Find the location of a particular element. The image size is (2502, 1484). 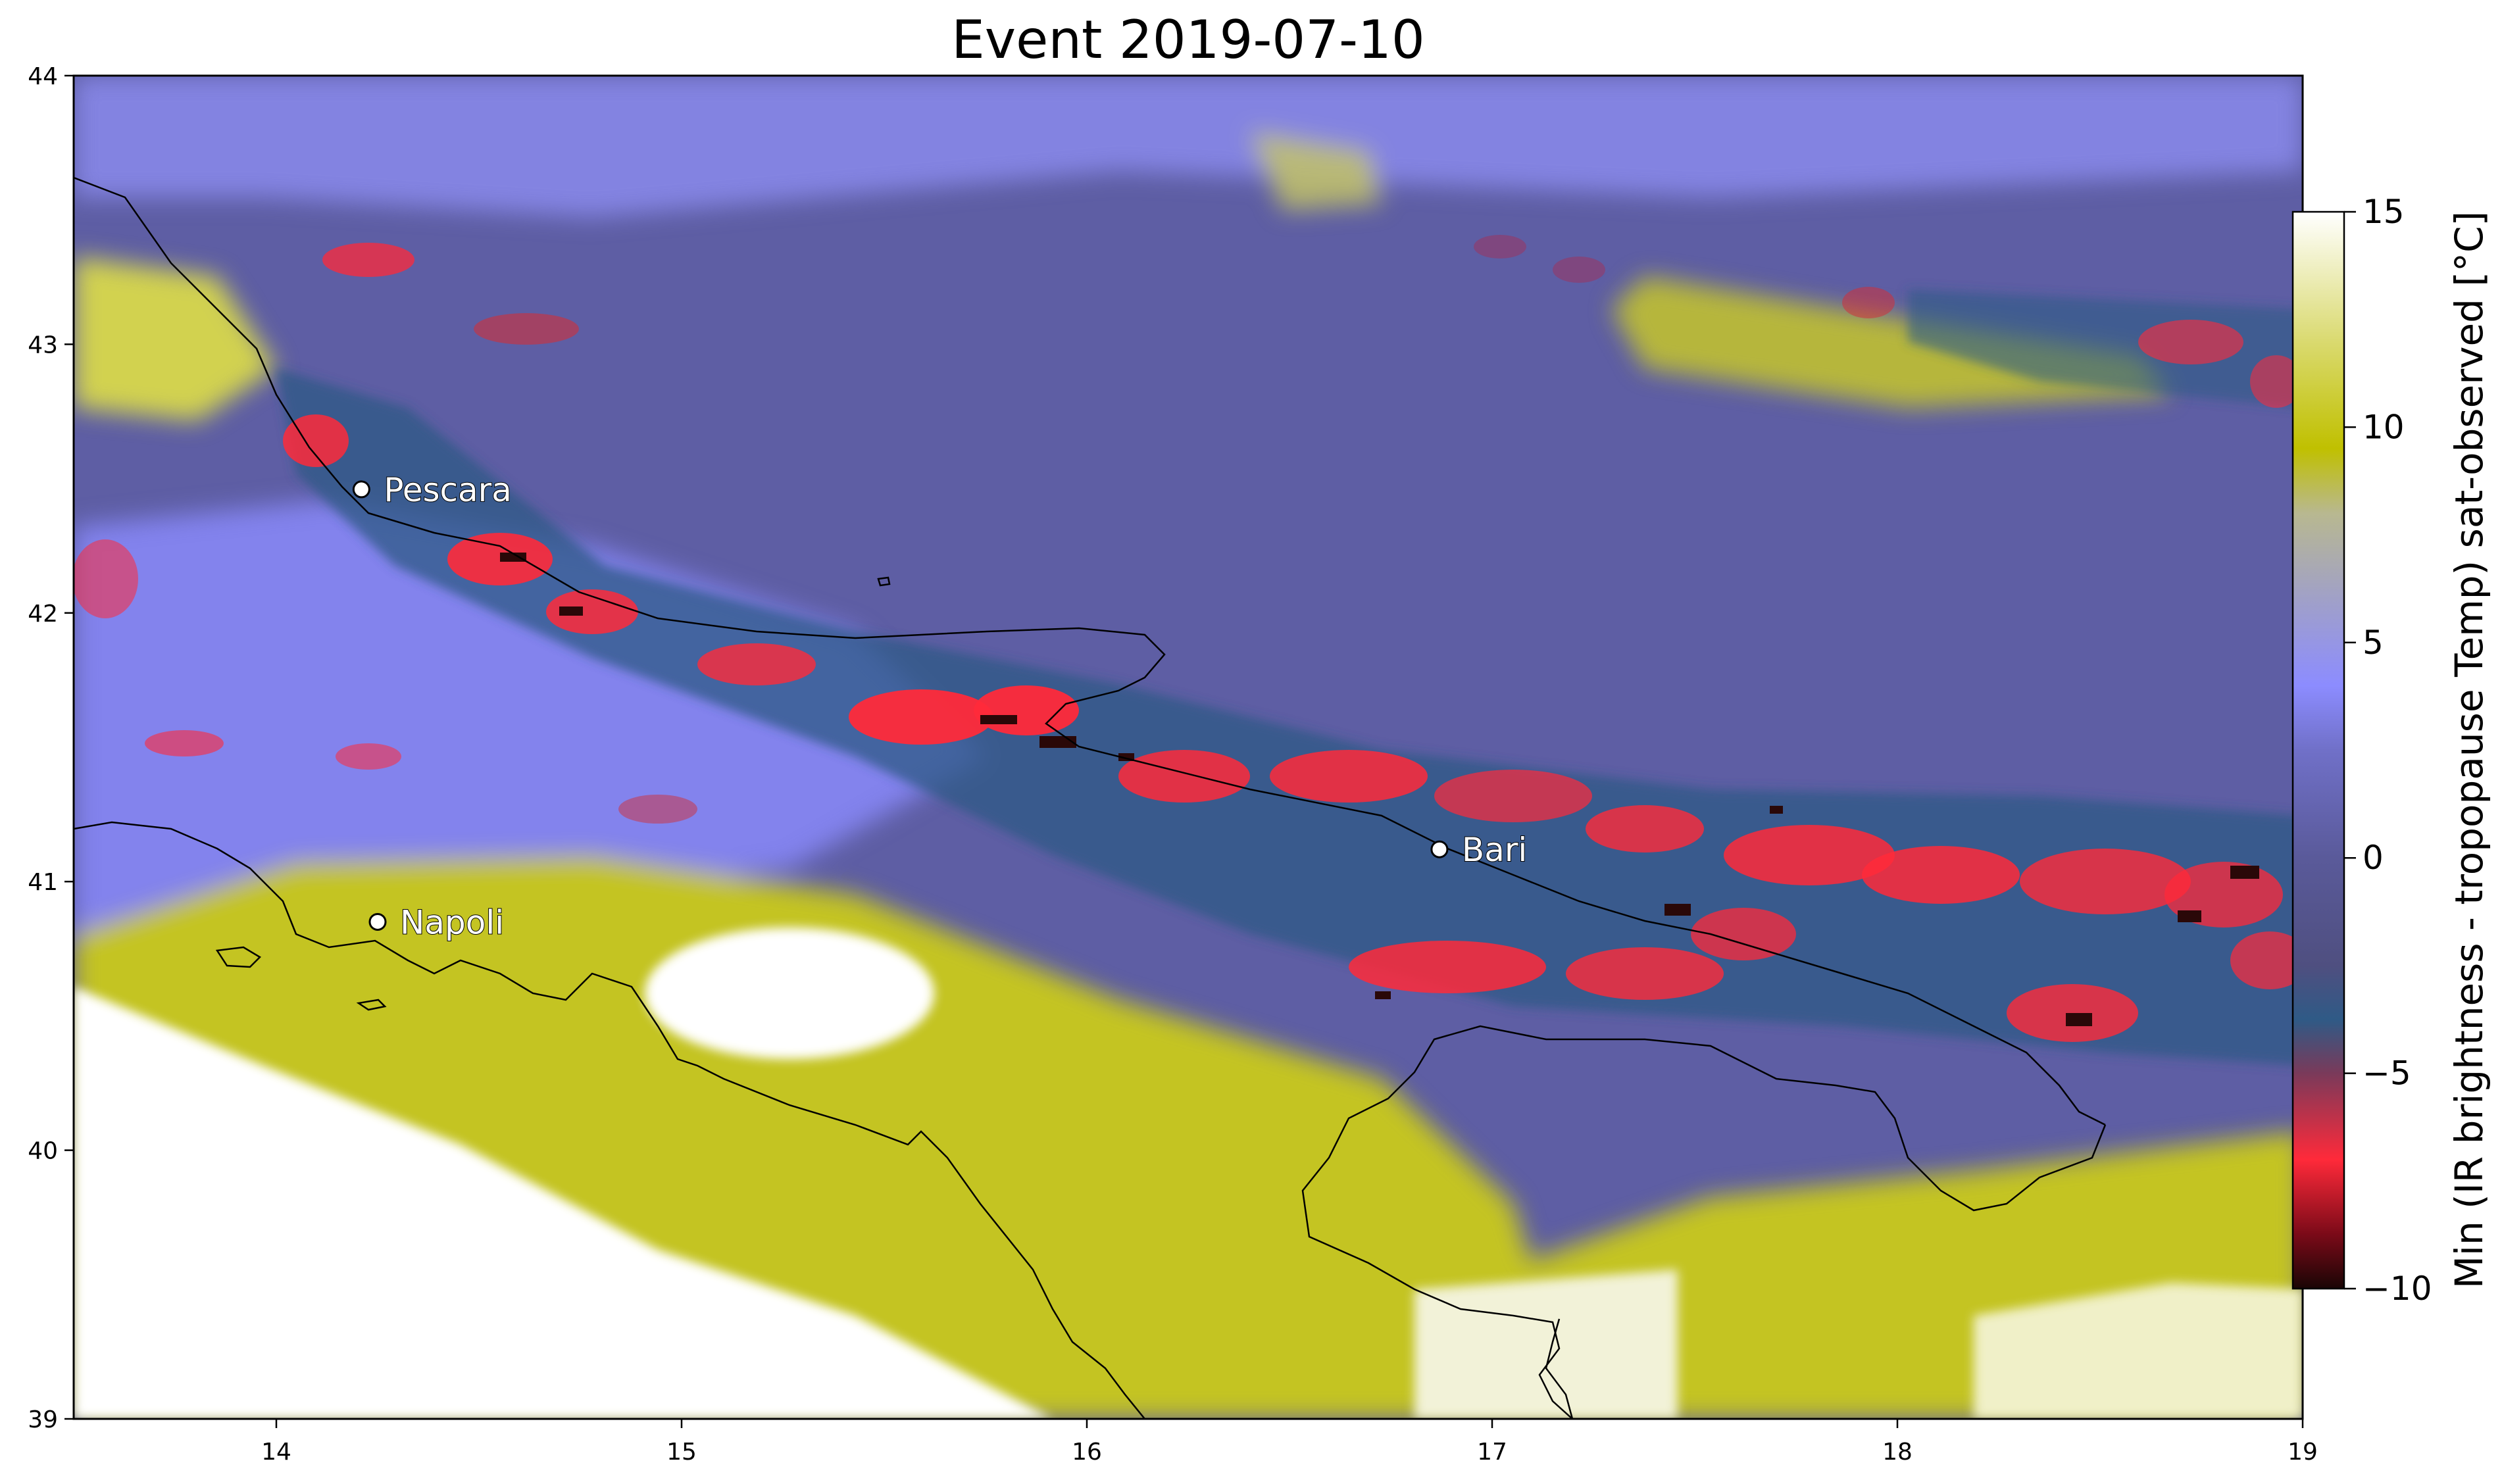

x-axis: 14 15 16 17 18 19 is located at coordinates (1289, 1442).